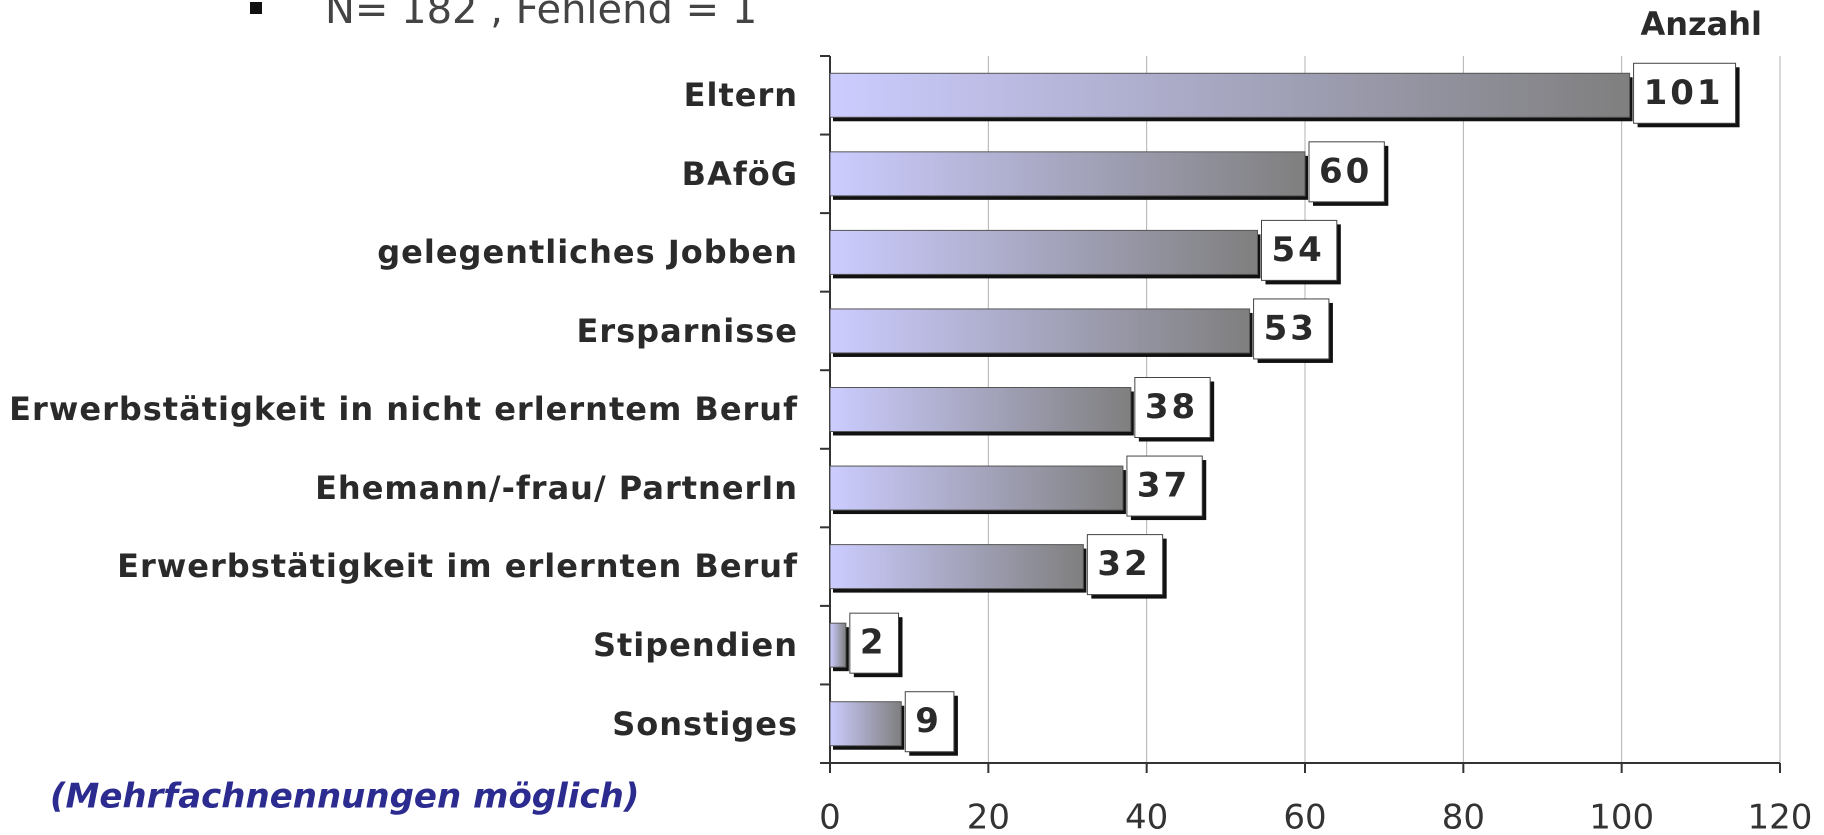 The image size is (1824, 835). I want to click on category-label: Sonstiges, so click(705, 723).